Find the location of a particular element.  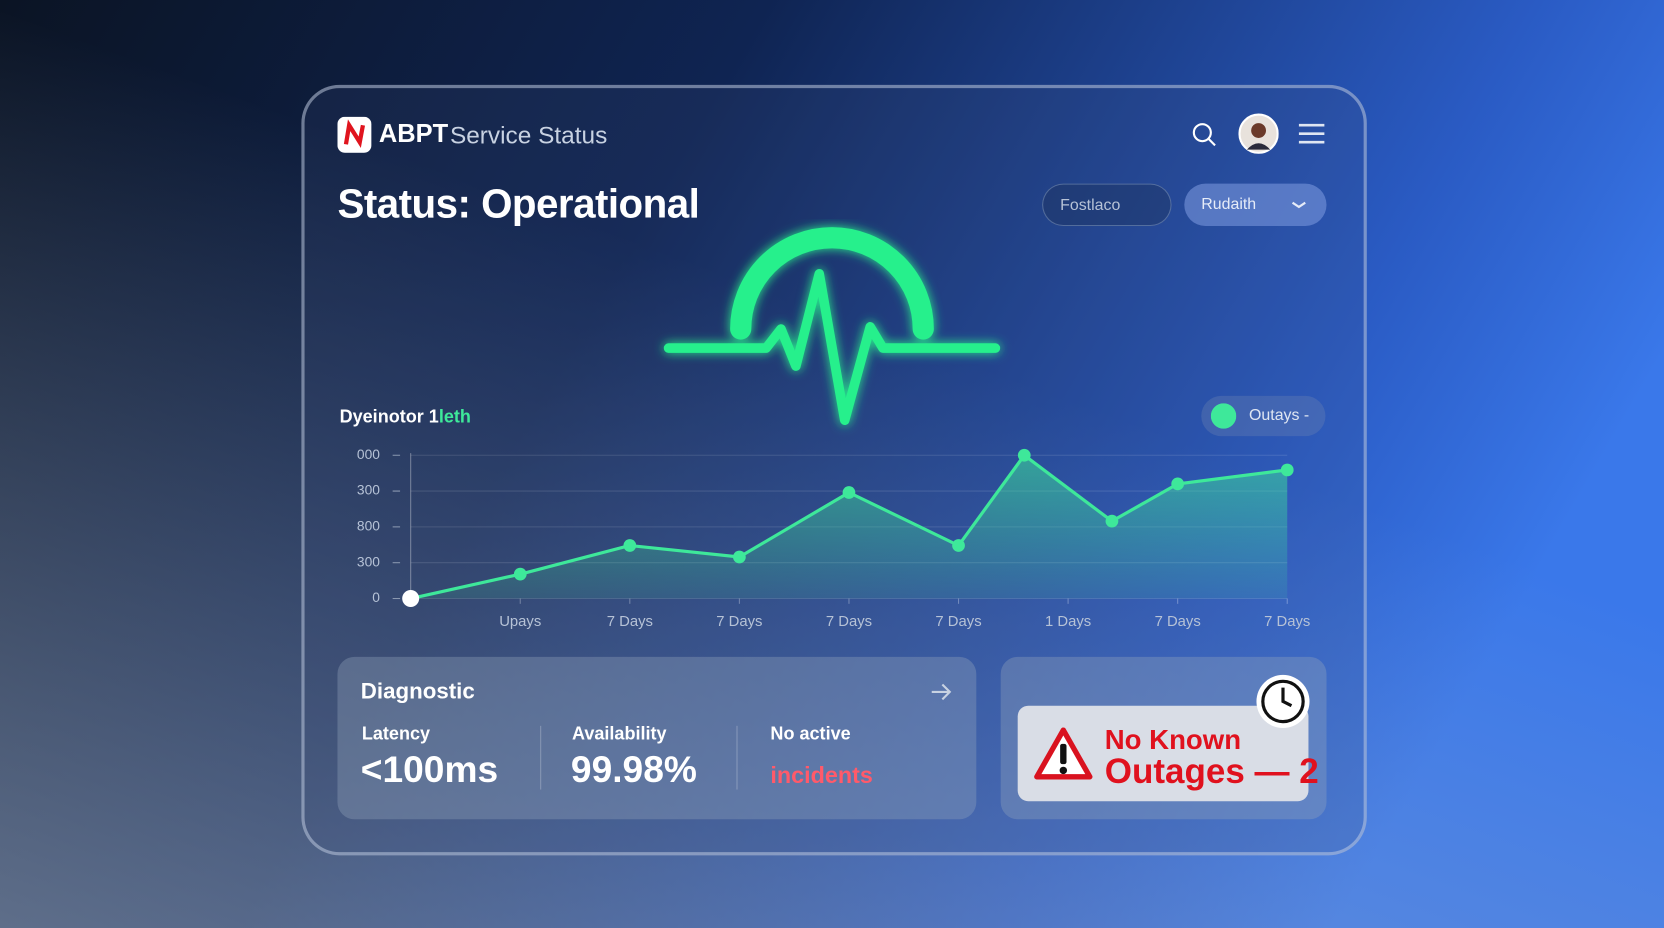

x-tick-label: Upays is located at coordinates (520, 622).